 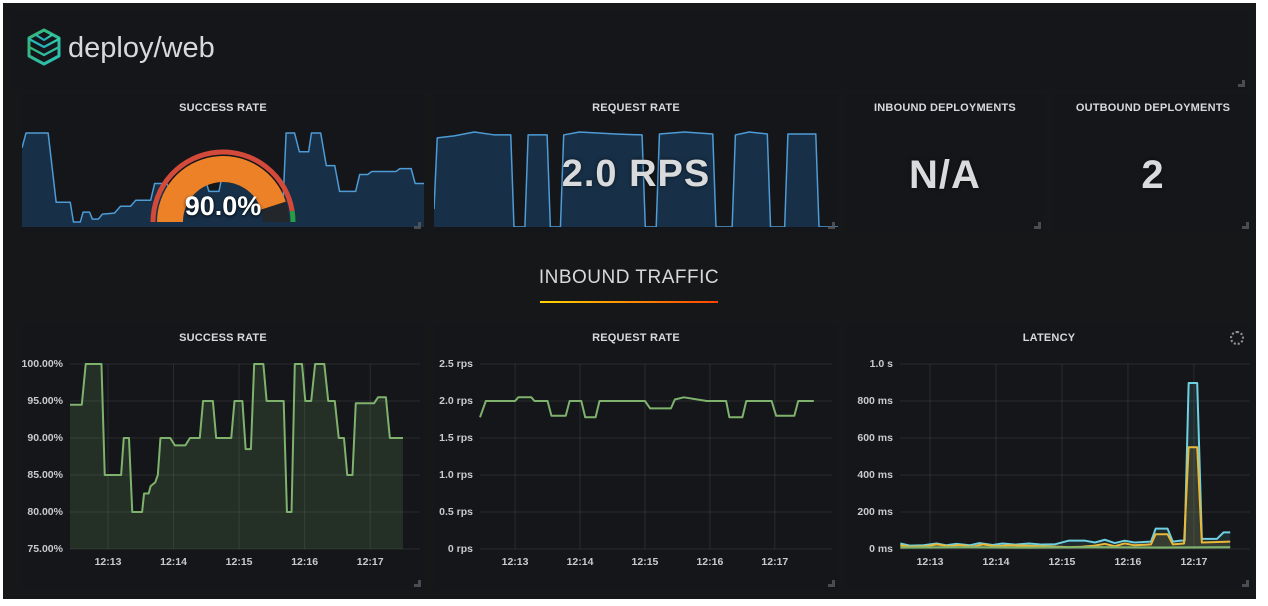 I want to click on panel-outbound-deployments-stat: OUTBOUND DEPLOYMENTS 2, so click(x=1153, y=163).